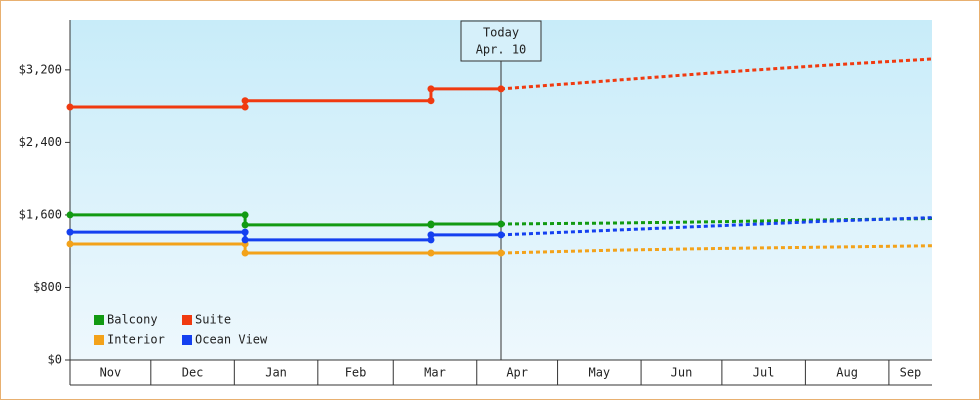 Image resolution: width=980 pixels, height=400 pixels. I want to click on x-tick-label: Feb, so click(356, 373).